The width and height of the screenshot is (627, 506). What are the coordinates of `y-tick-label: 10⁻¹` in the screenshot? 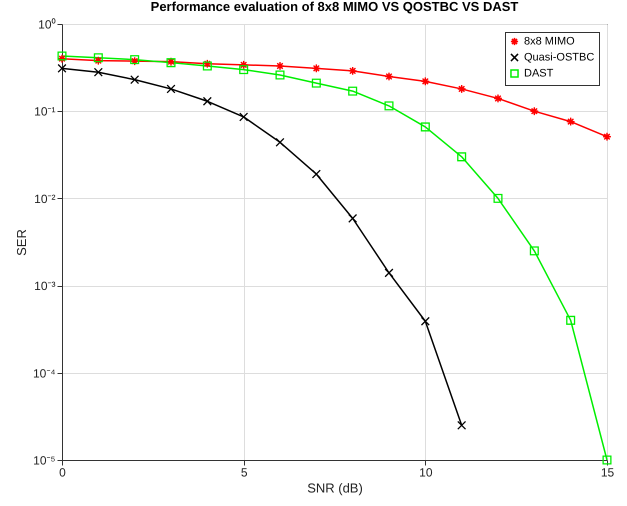 It's located at (45, 111).